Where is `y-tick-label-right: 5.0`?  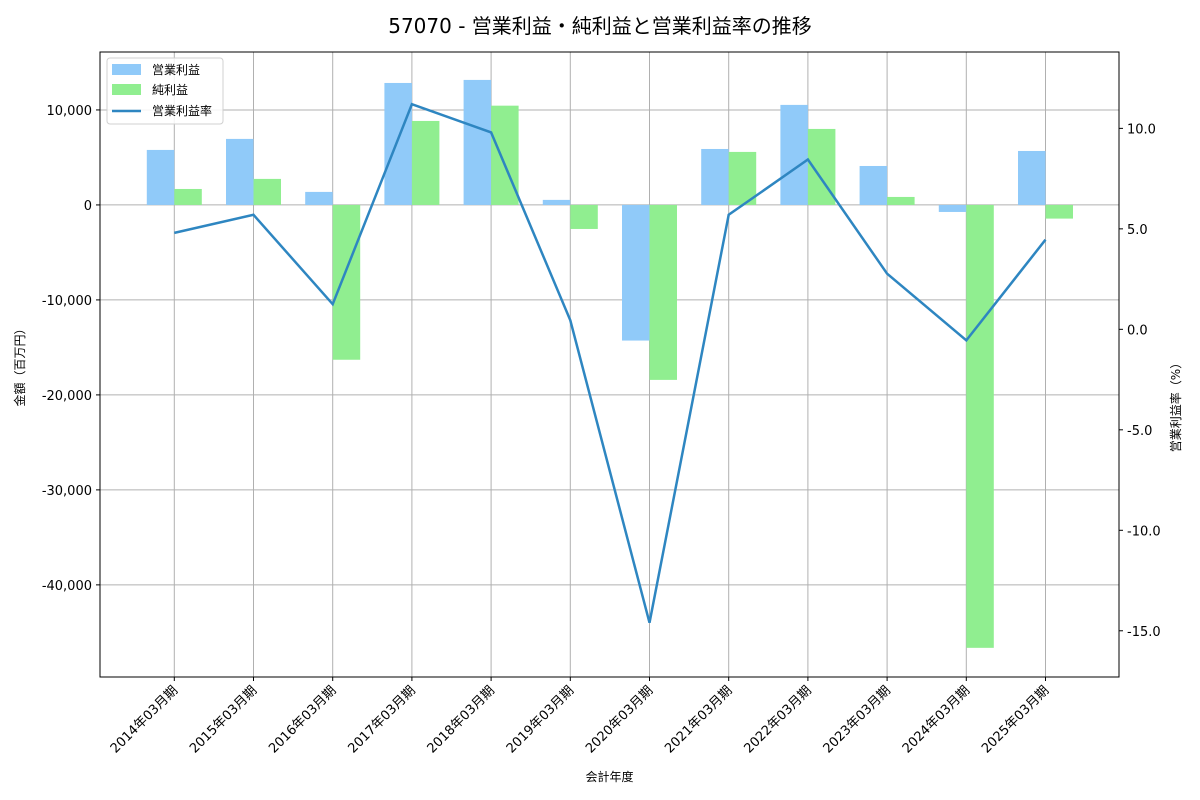 y-tick-label-right: 5.0 is located at coordinates (1137, 230).